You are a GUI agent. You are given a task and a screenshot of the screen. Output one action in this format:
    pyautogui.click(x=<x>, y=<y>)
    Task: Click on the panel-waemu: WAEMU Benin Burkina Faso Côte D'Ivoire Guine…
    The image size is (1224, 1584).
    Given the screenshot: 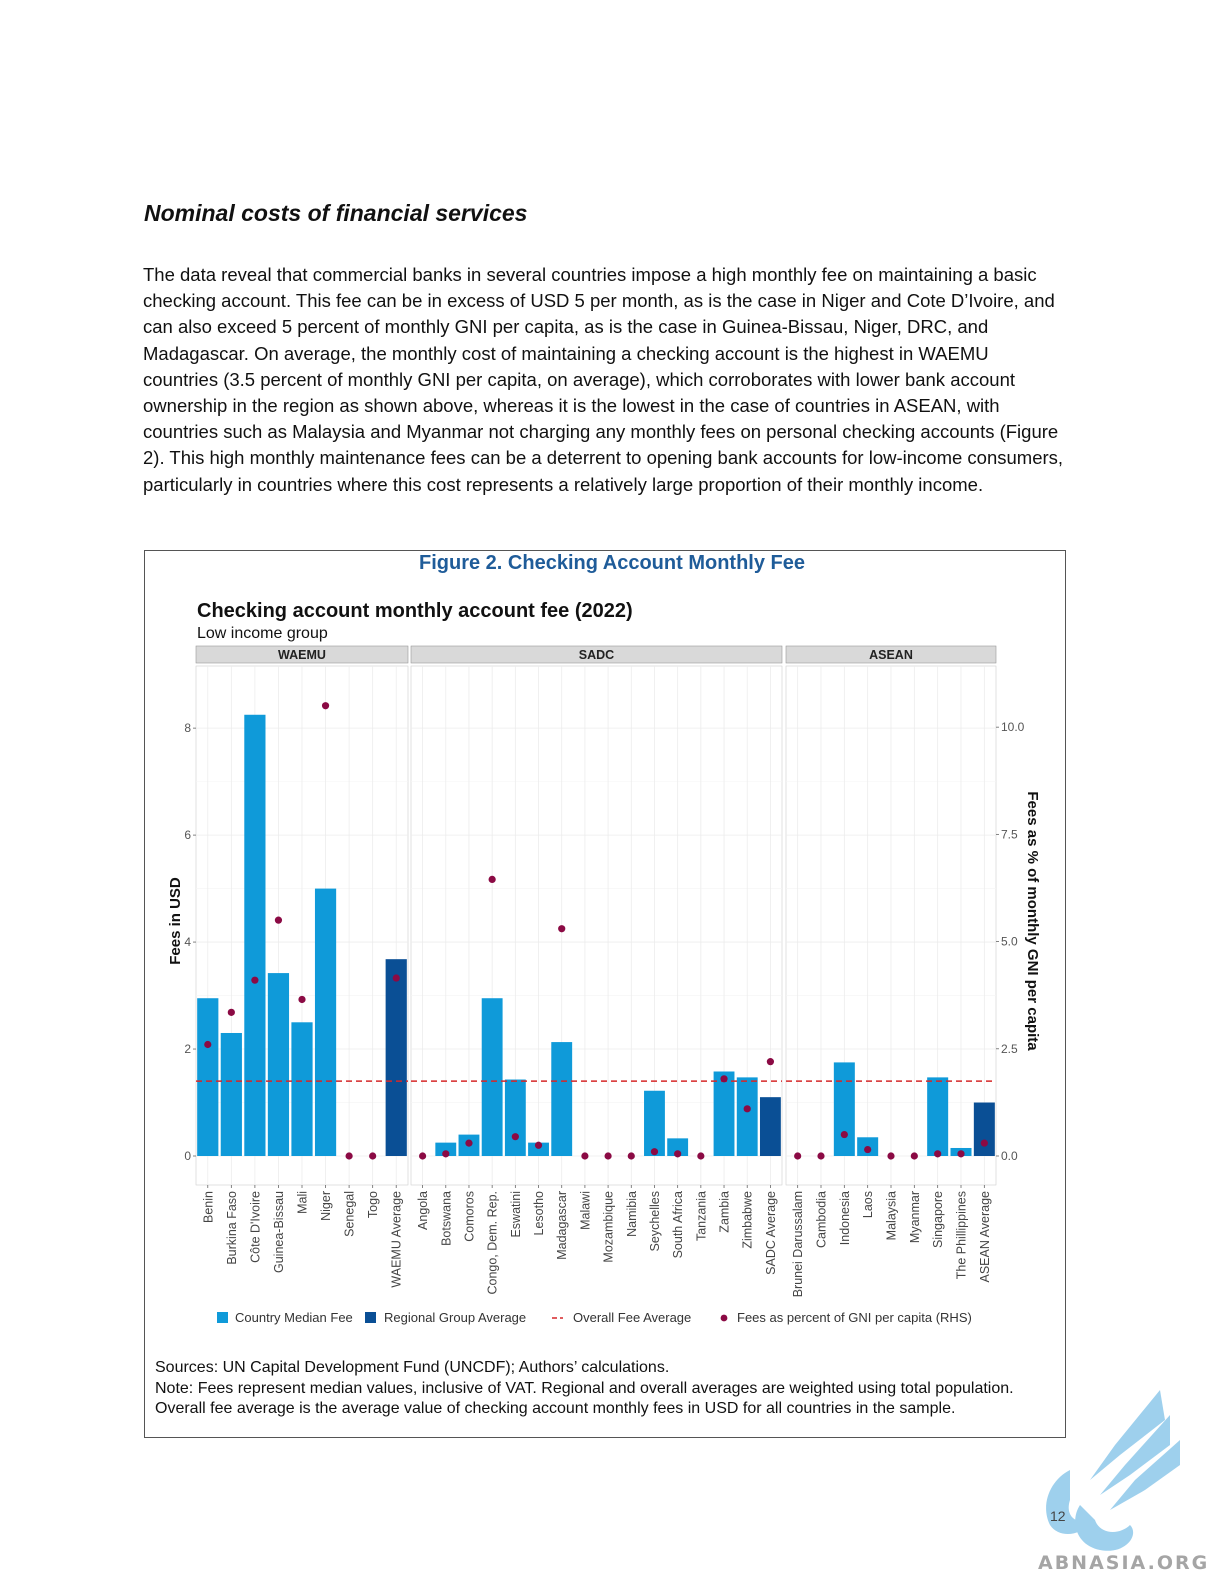 What is the action you would take?
    pyautogui.click(x=302, y=966)
    